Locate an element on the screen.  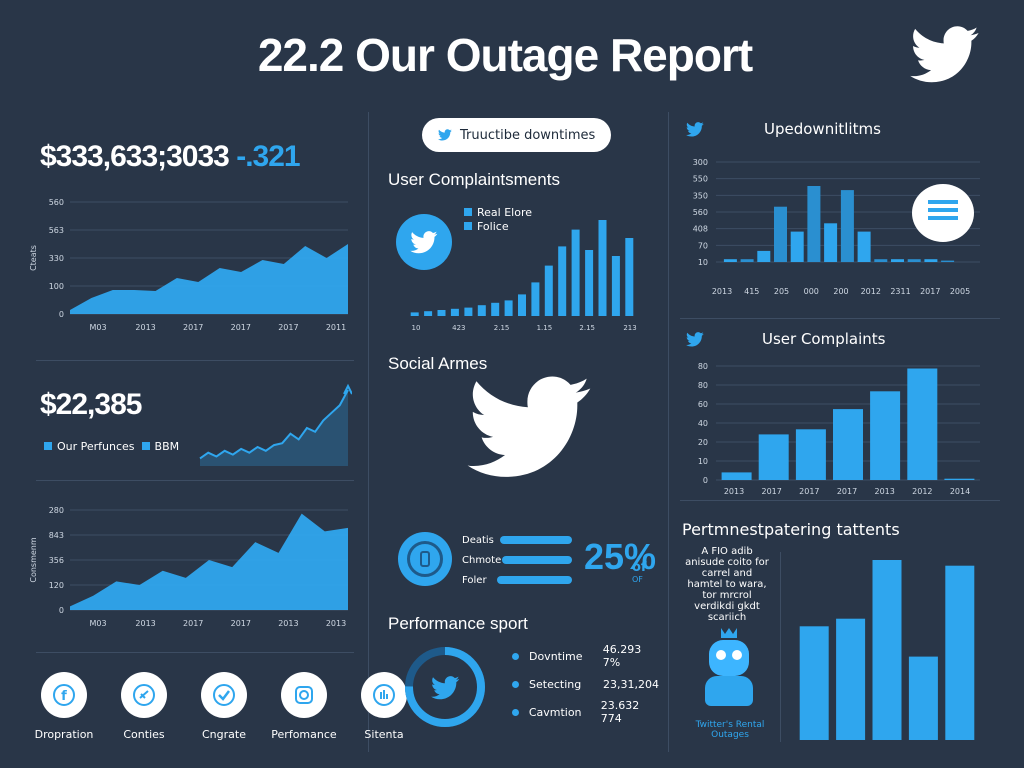
y-tick-label: 60 is located at coordinates (703, 404).